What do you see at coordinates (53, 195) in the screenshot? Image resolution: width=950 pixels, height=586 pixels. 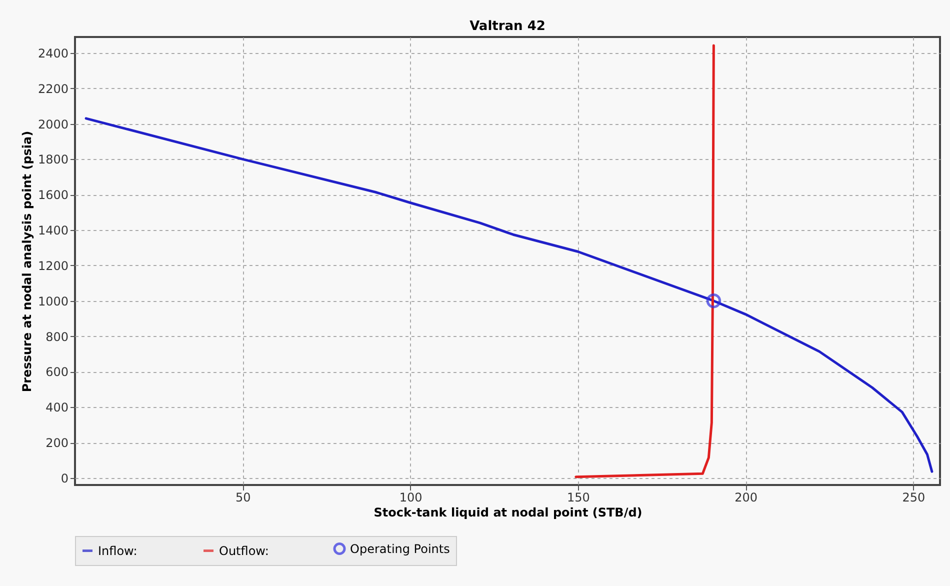 I see `y-tick-label: 1600` at bounding box center [53, 195].